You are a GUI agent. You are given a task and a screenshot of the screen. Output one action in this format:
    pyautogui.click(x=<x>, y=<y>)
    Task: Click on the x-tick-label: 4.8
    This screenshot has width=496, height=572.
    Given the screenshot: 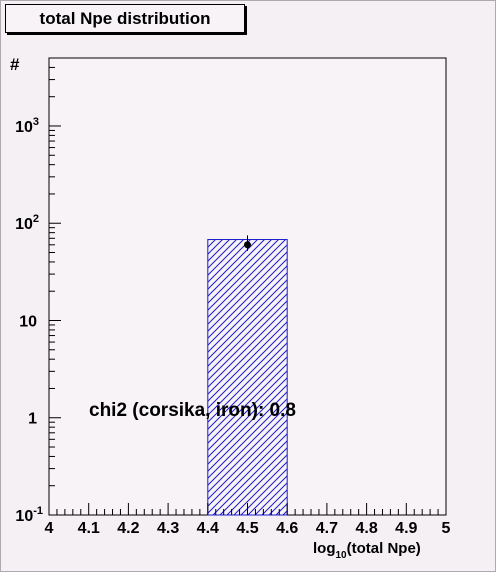 What is the action you would take?
    pyautogui.click(x=366, y=528)
    